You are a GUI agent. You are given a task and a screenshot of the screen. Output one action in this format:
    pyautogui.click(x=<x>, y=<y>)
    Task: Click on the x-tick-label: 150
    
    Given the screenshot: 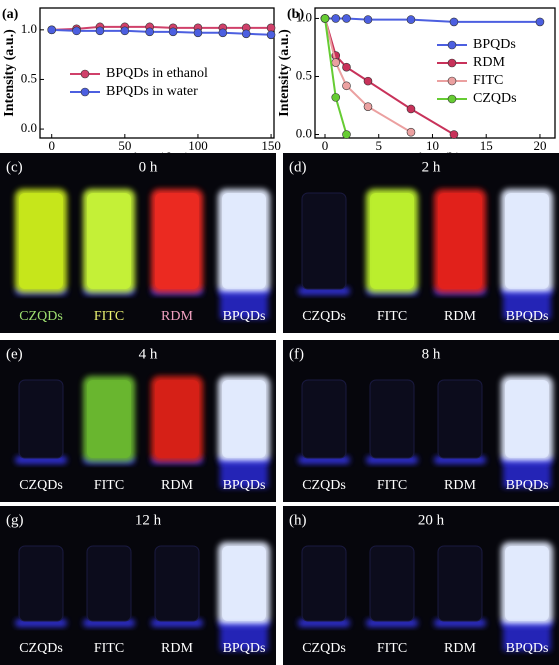 What is the action you would take?
    pyautogui.click(x=271, y=145)
    